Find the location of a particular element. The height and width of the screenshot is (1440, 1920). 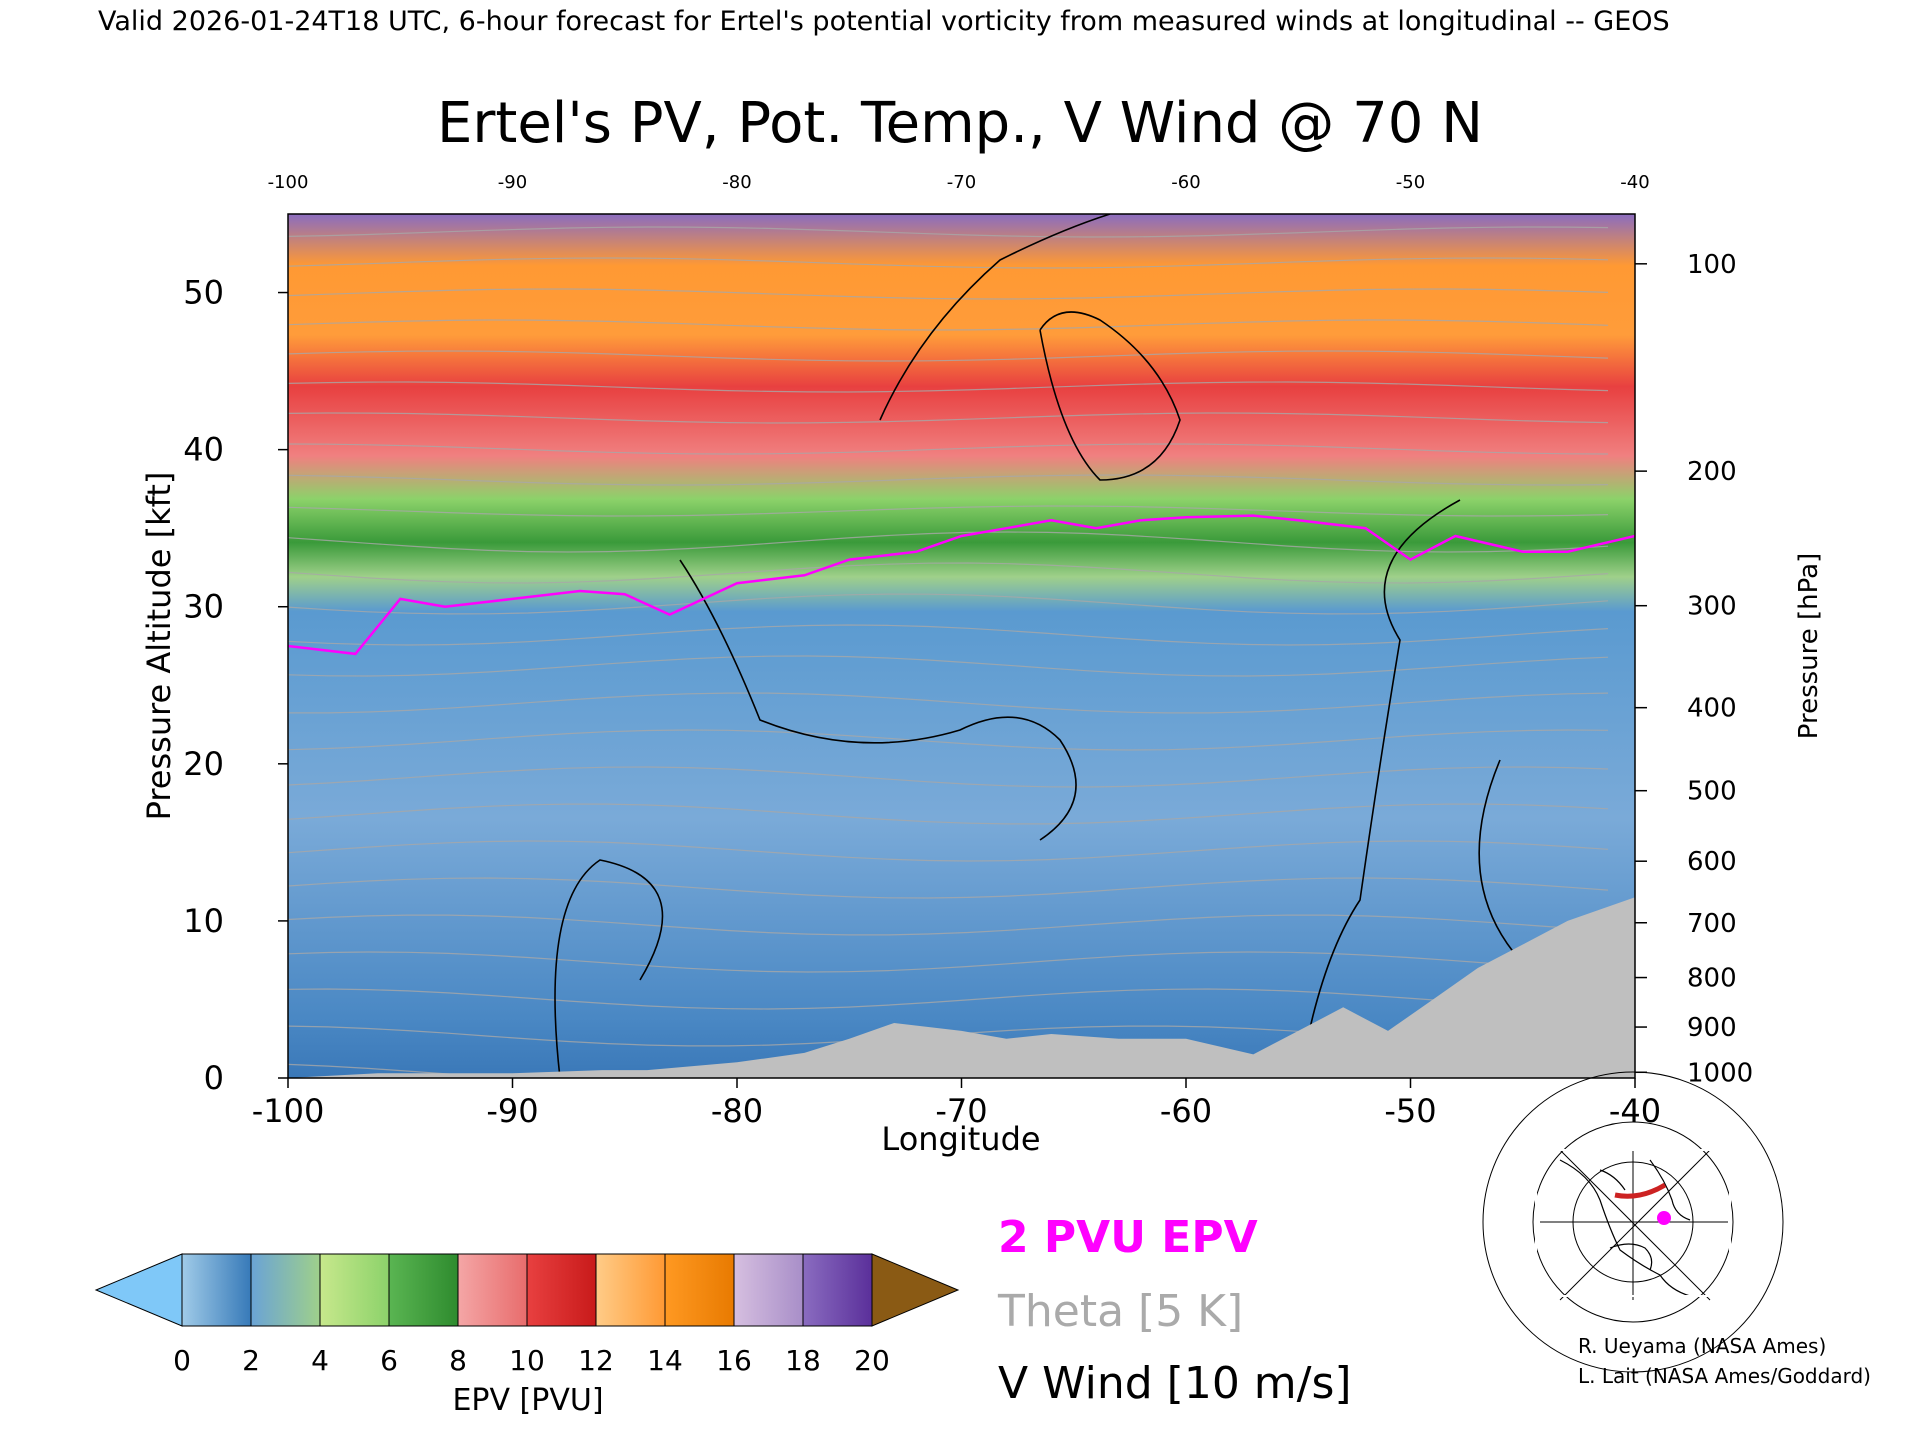

pv-colorbar: 0 2 4 6 8 10 12 14 16 18 20 is located at coordinates (527, 1315).